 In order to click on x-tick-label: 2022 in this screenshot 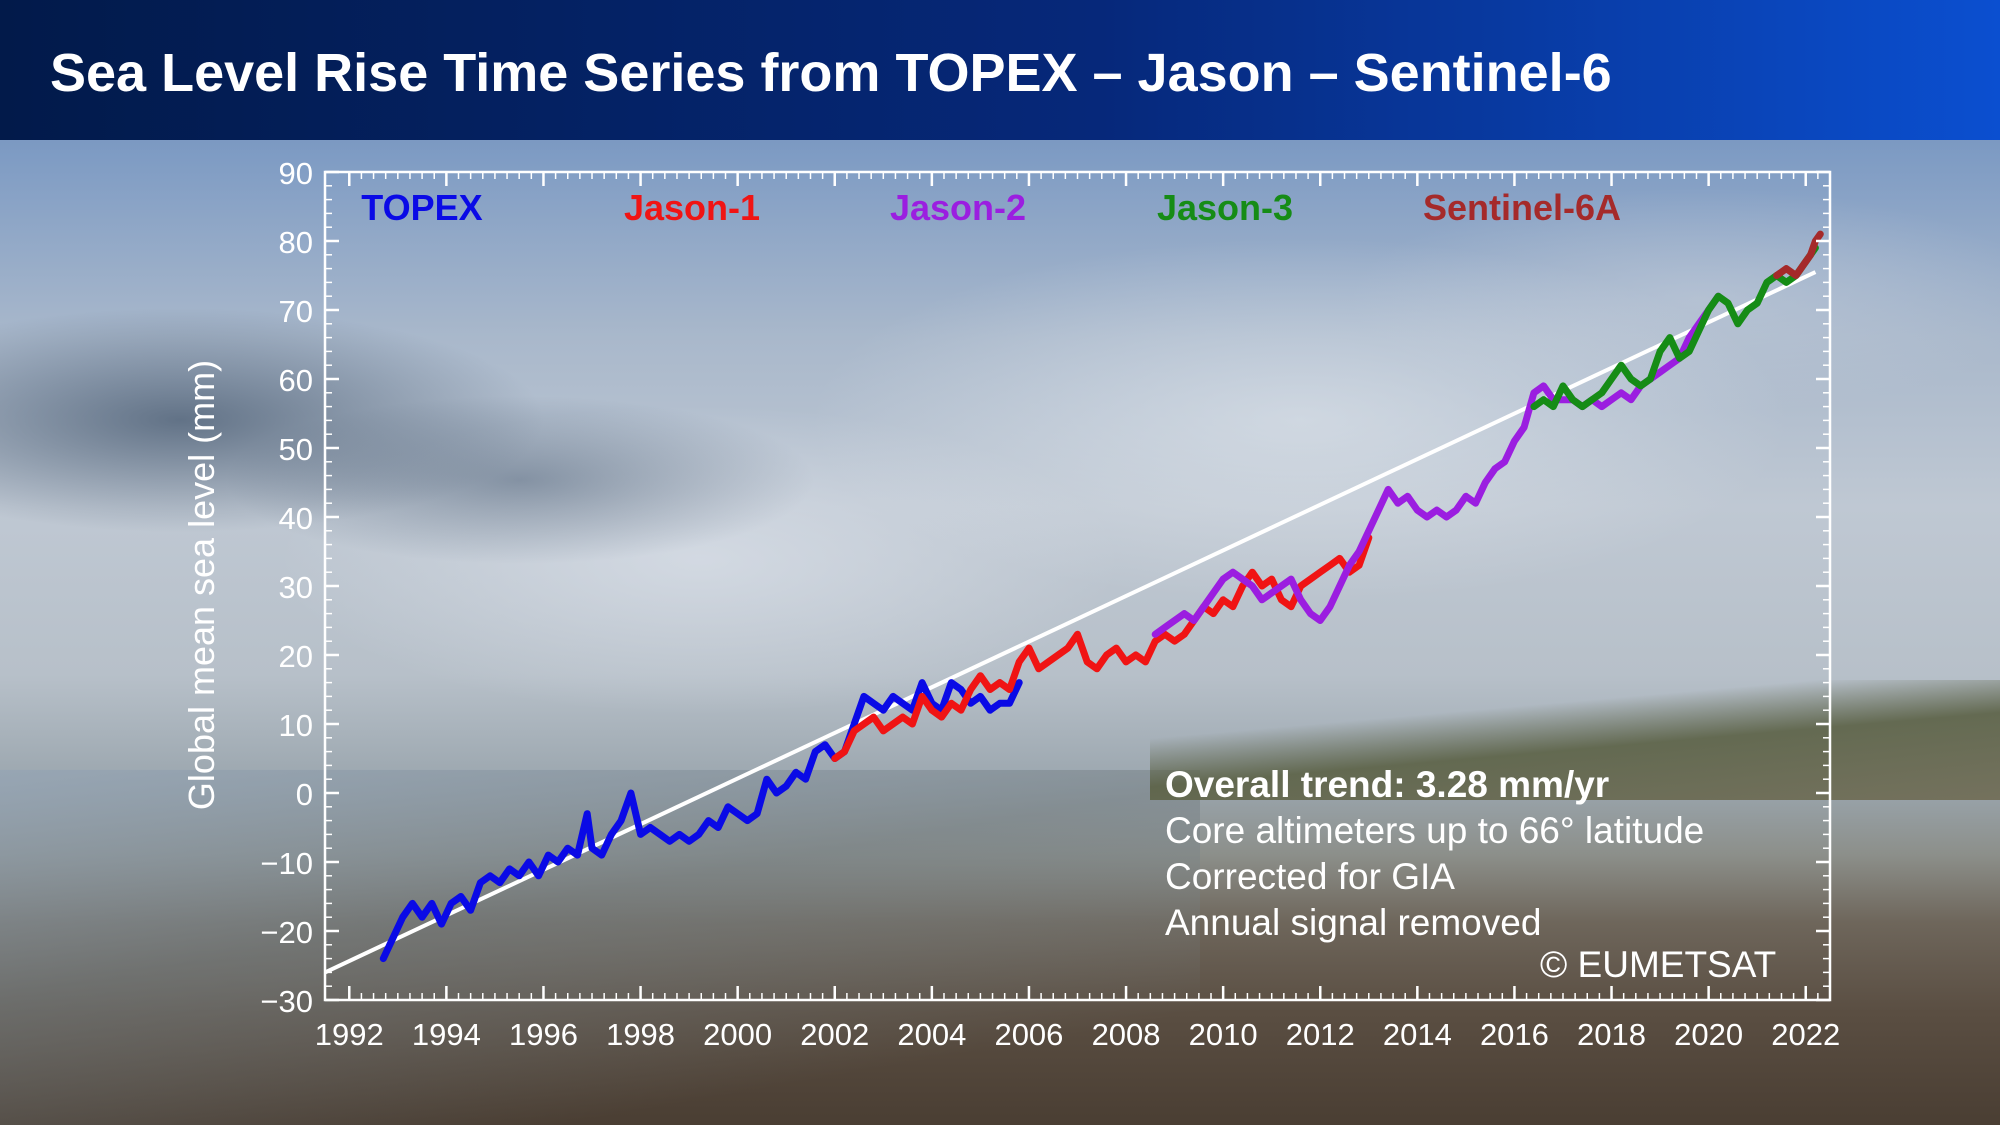, I will do `click(1805, 1034)`.